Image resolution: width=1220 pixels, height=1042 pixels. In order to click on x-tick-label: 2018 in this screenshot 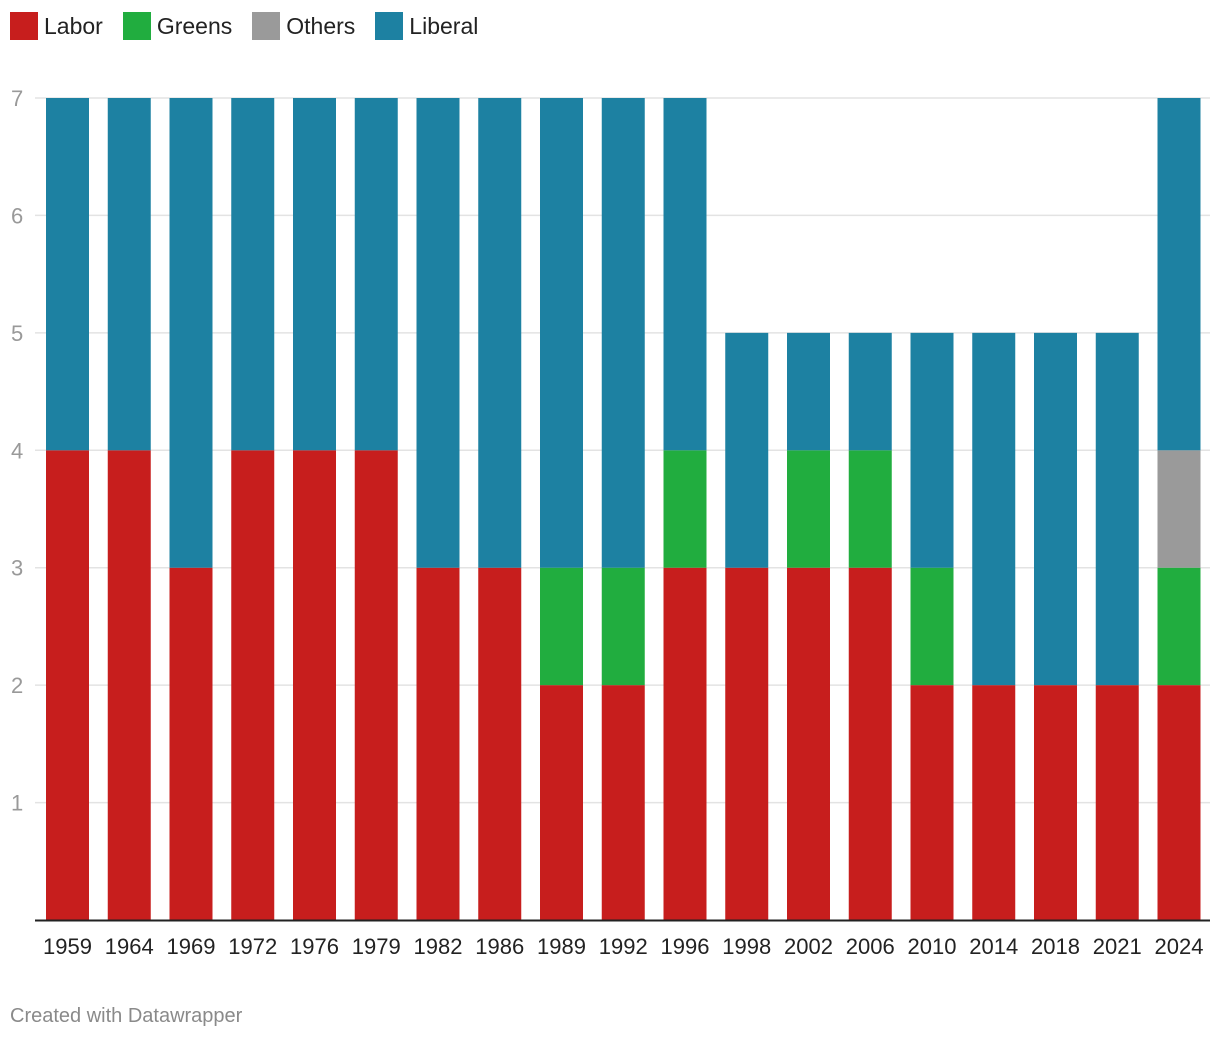, I will do `click(1055, 946)`.